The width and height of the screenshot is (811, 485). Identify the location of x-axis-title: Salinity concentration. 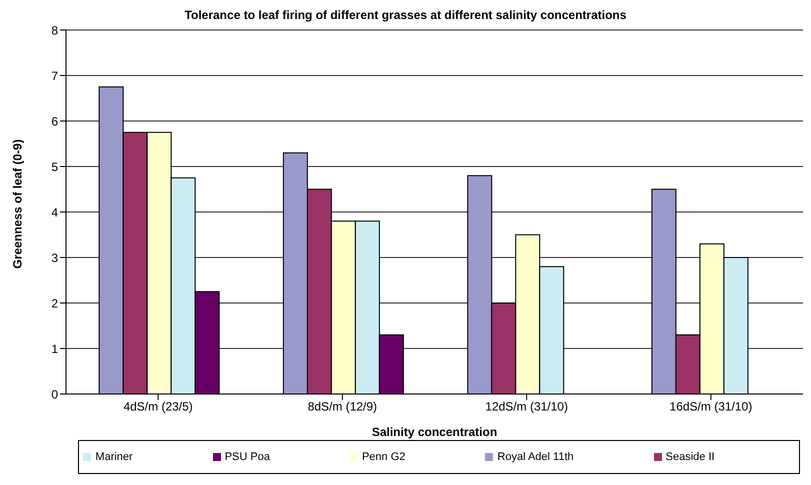
(435, 432).